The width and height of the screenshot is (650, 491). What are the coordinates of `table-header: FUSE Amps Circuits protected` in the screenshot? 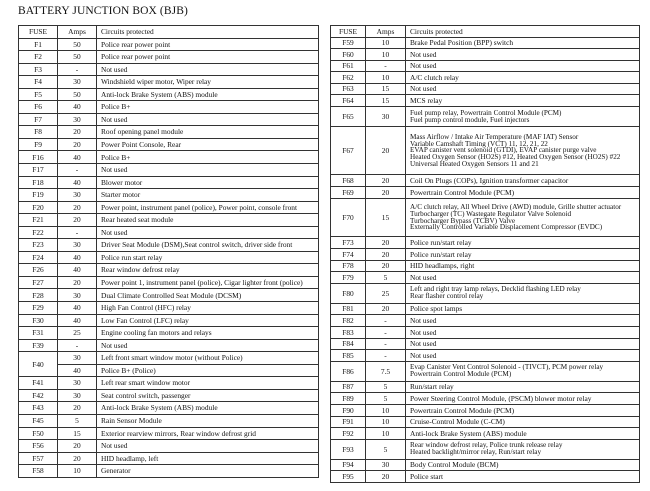 It's located at (485, 31).